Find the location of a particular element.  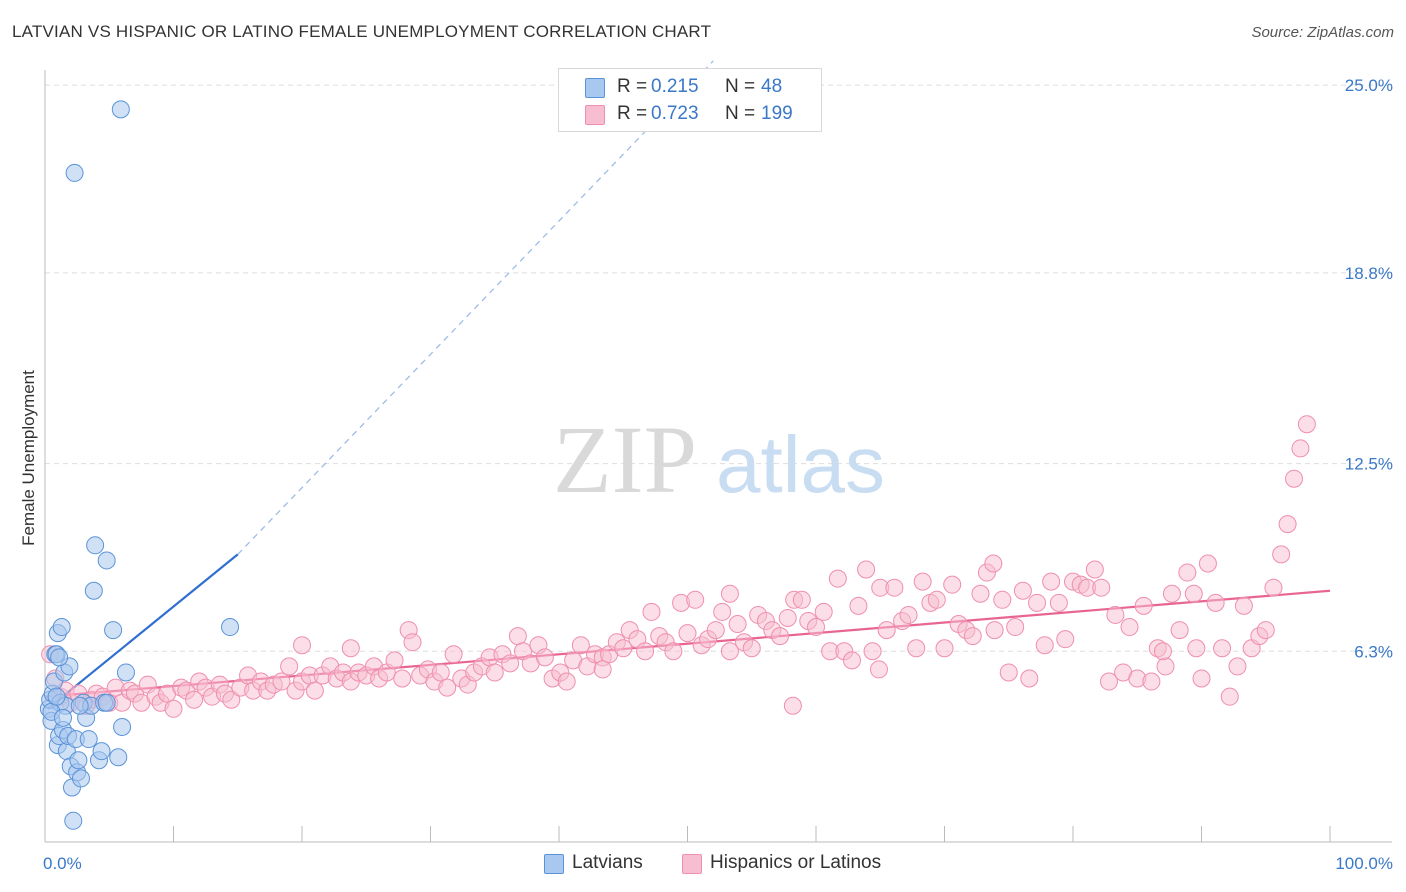

y-tick-label: 18.8% is located at coordinates (1369, 273).